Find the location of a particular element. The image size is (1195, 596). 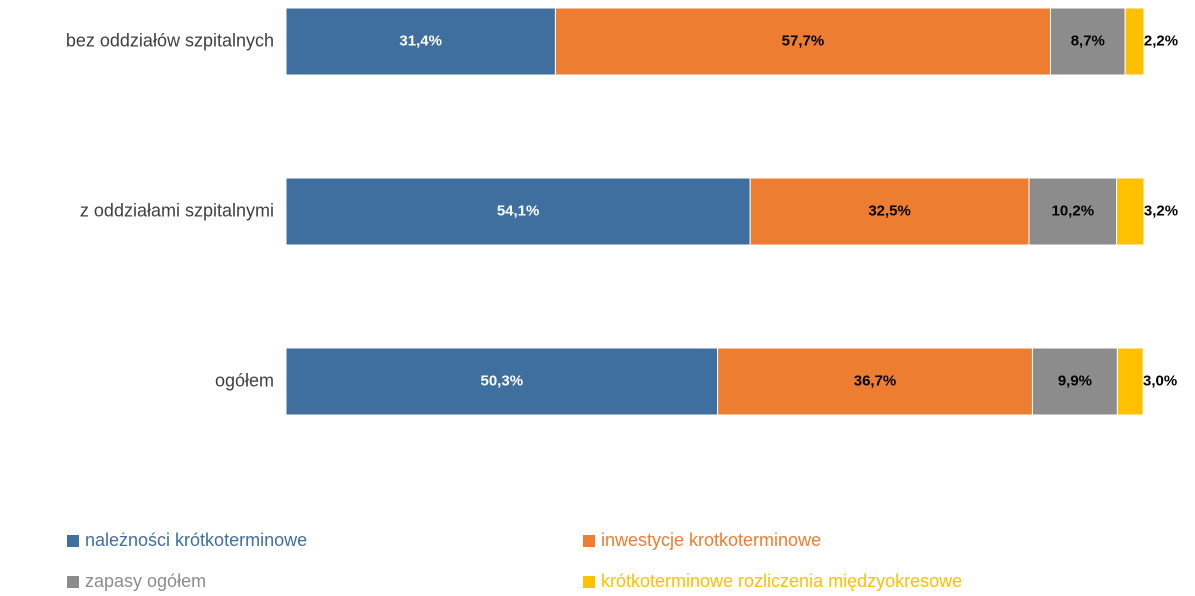

legend-label: należności krótkoterminowe is located at coordinates (196, 540).